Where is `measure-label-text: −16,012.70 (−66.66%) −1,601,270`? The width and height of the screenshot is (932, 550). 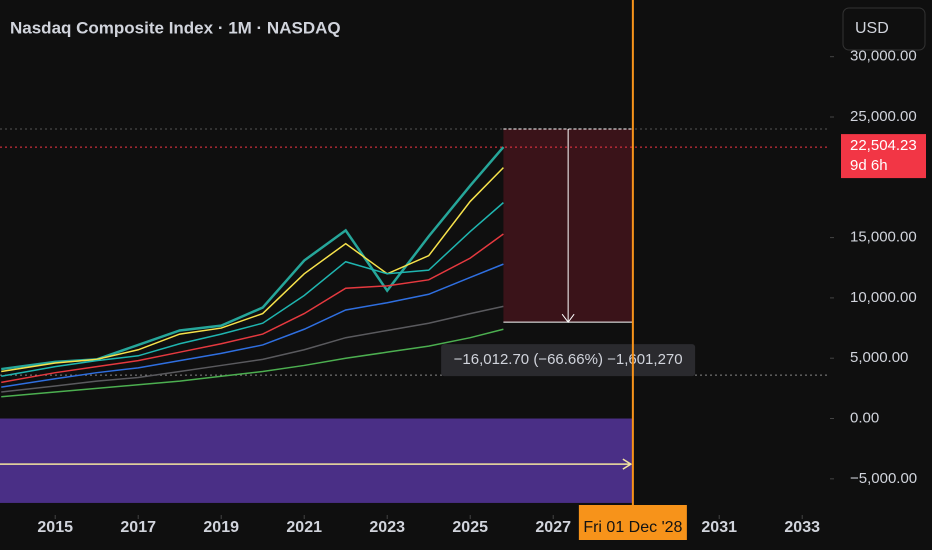
measure-label-text: −16,012.70 (−66.66%) −1,601,270 is located at coordinates (568, 359).